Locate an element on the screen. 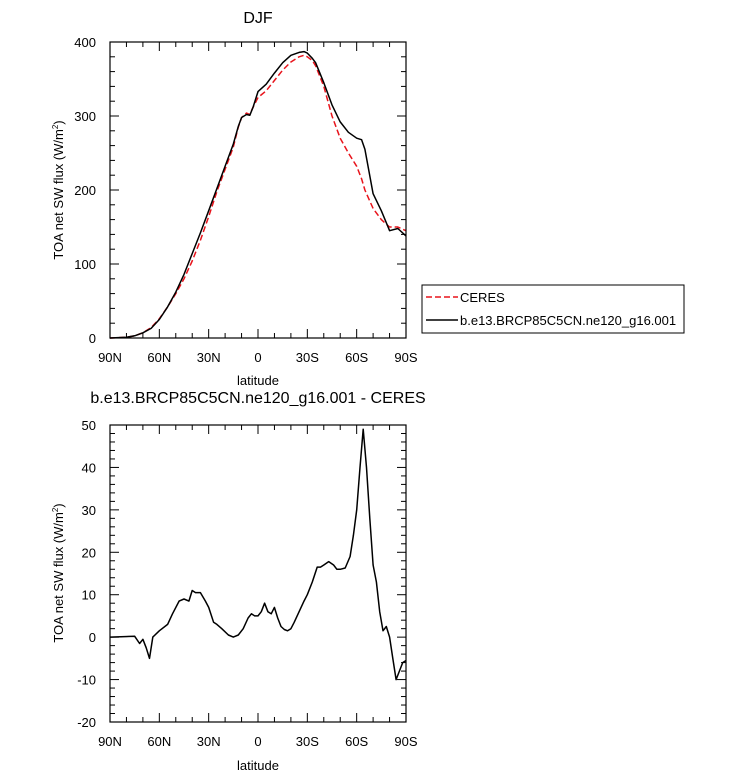 The image size is (733, 776). top-series-line-ceres is located at coordinates (258, 196).